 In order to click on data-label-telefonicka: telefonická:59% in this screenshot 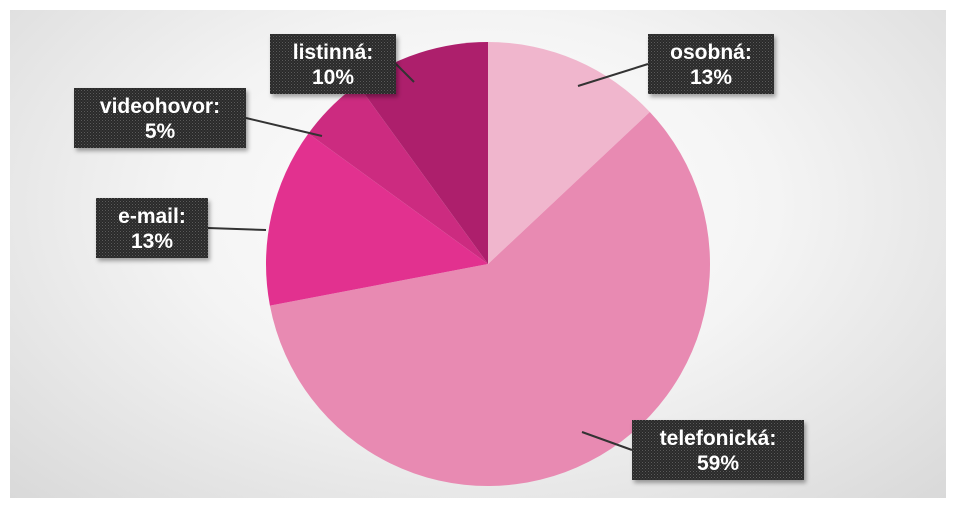, I will do `click(718, 450)`.